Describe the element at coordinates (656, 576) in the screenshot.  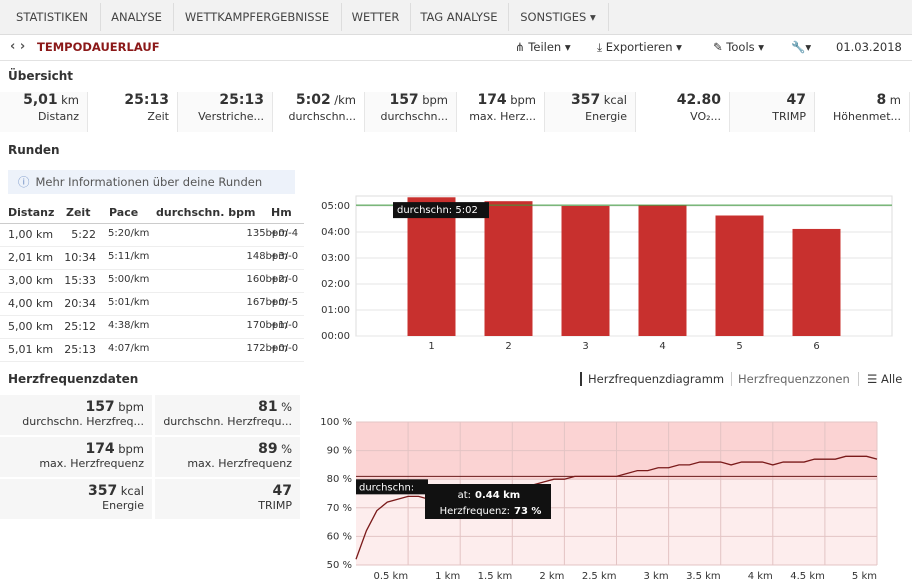
I see `x-tick-label: 3 km` at that location.